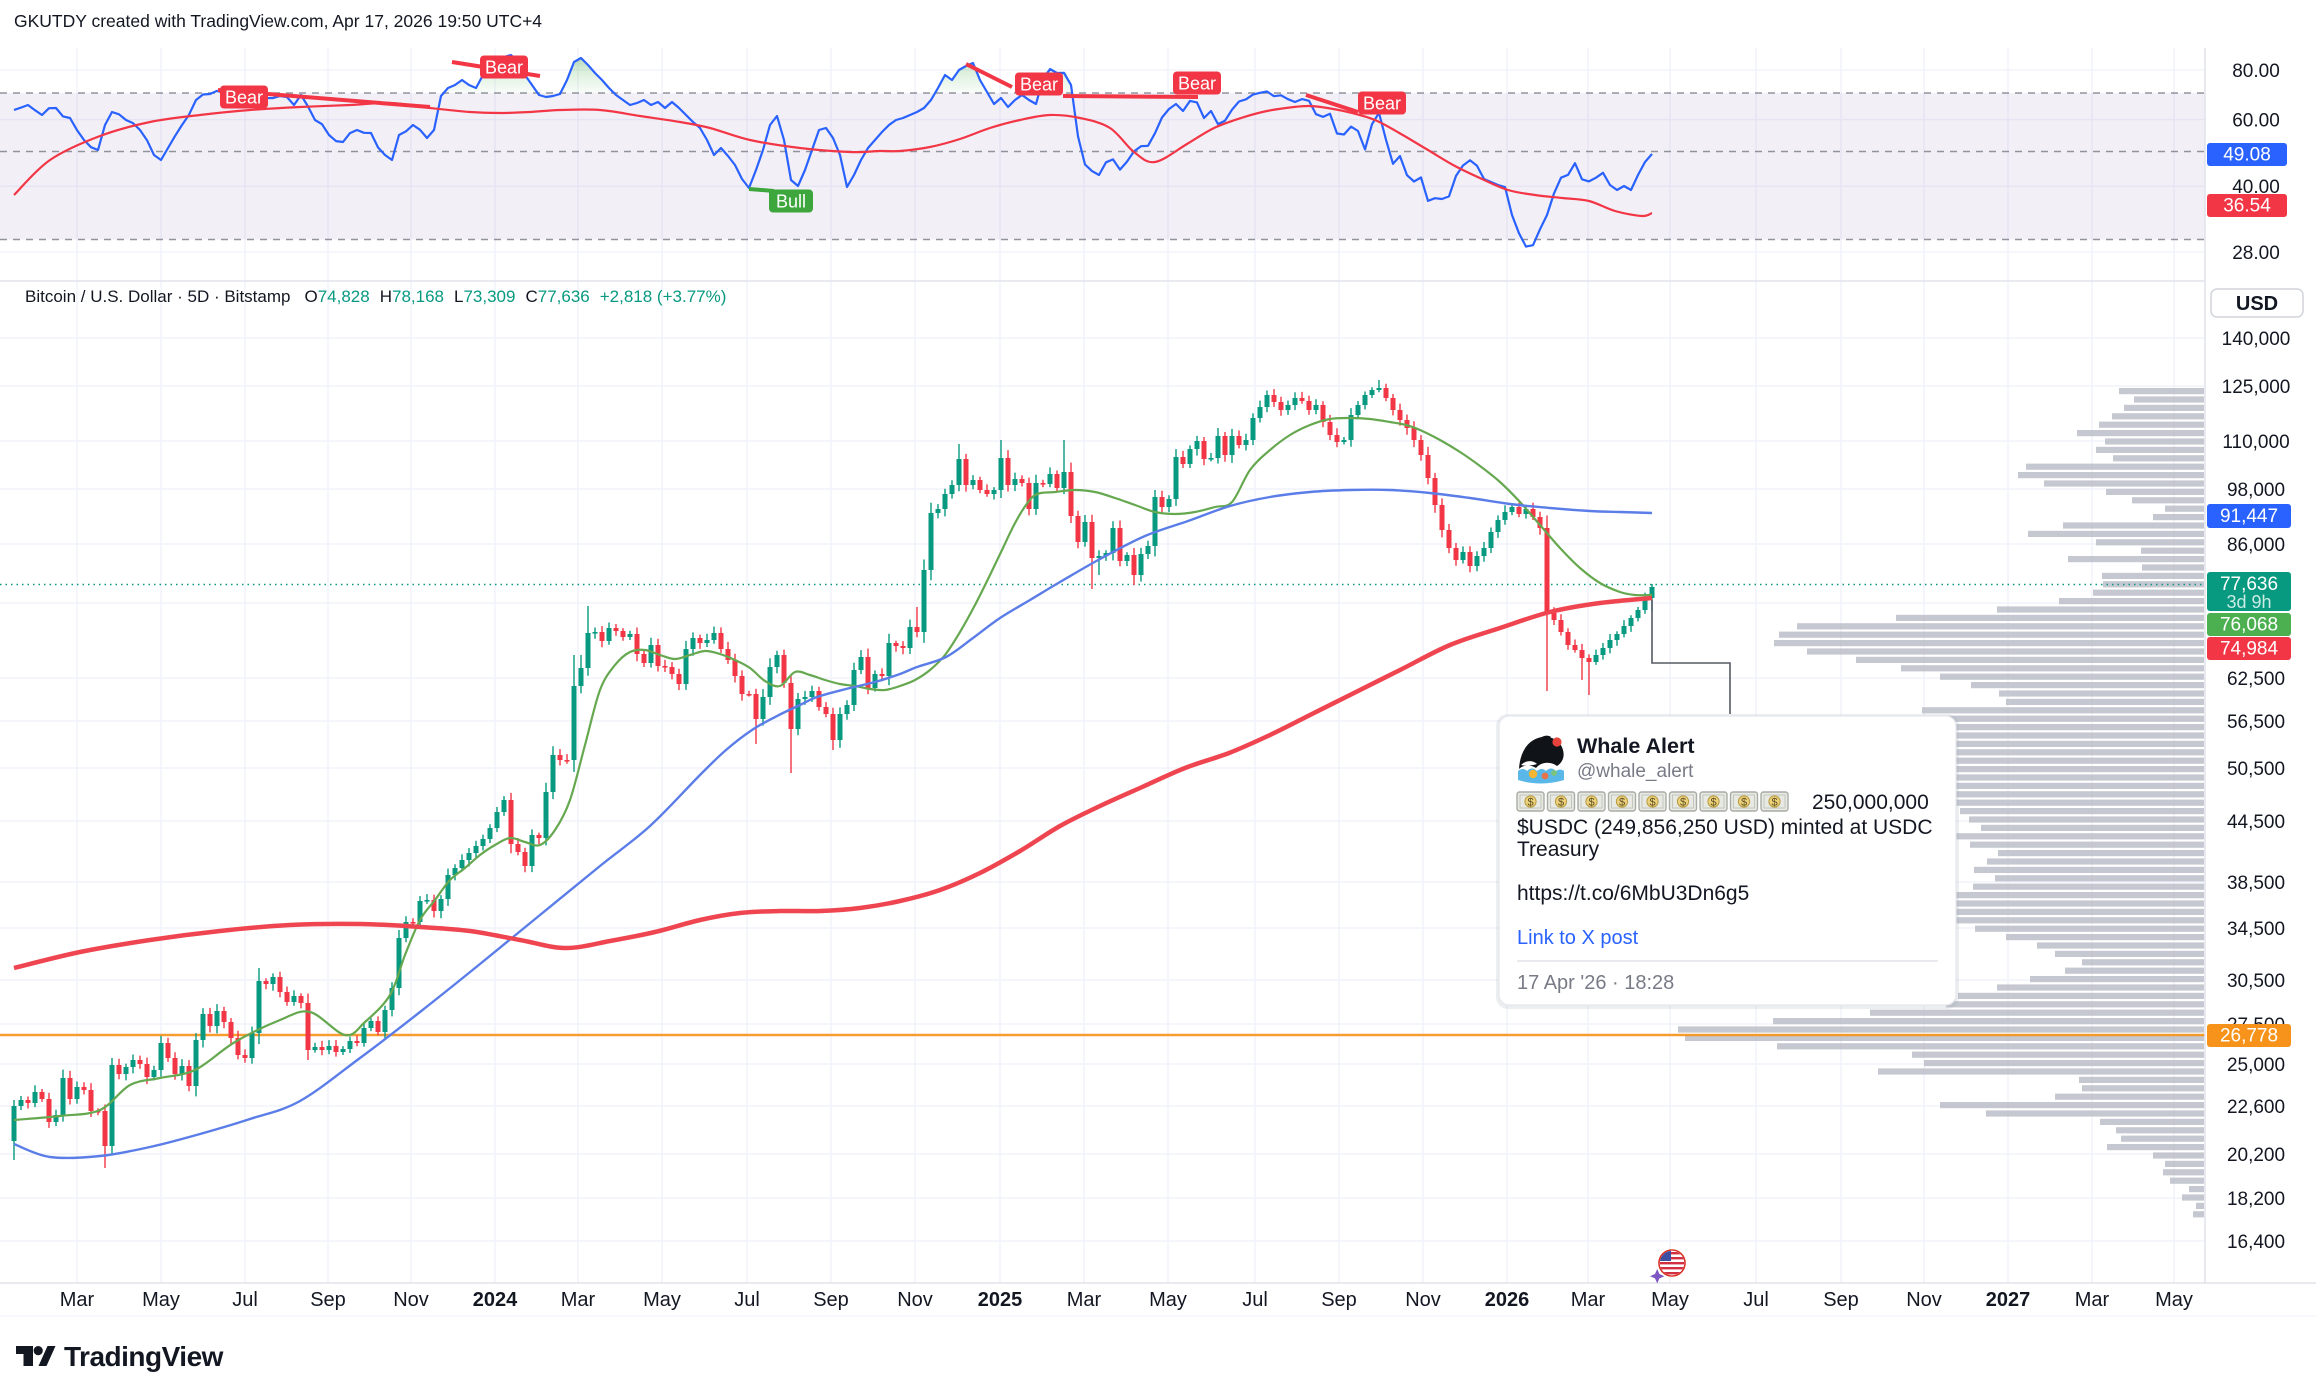  Describe the element at coordinates (2256, 1242) in the screenshot. I see `svg-text: 16,400` at that location.